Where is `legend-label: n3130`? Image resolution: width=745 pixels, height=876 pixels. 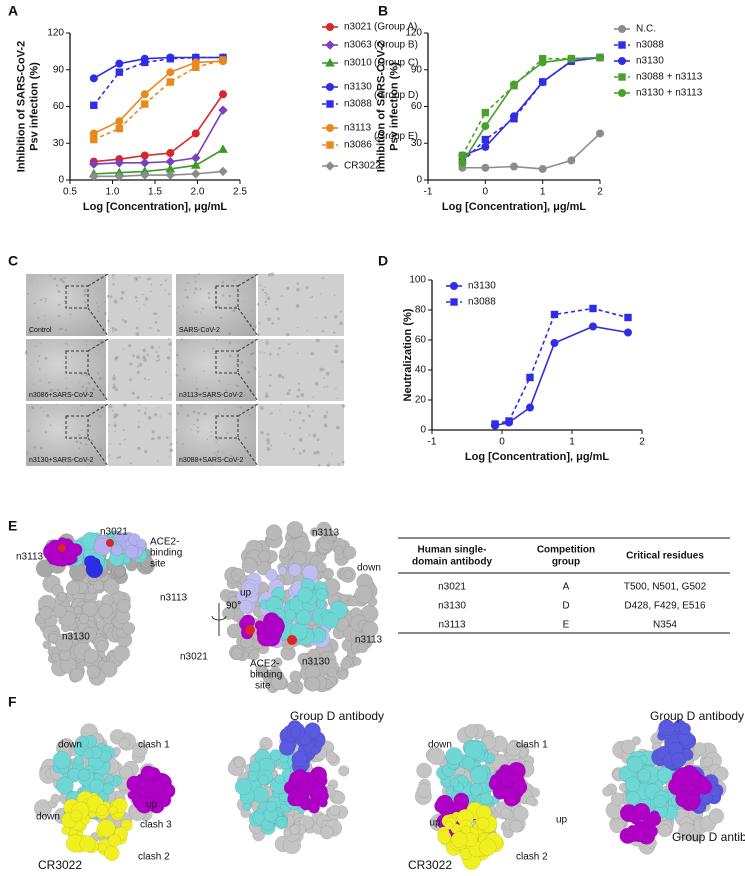
legend-label: n3130 is located at coordinates (650, 61).